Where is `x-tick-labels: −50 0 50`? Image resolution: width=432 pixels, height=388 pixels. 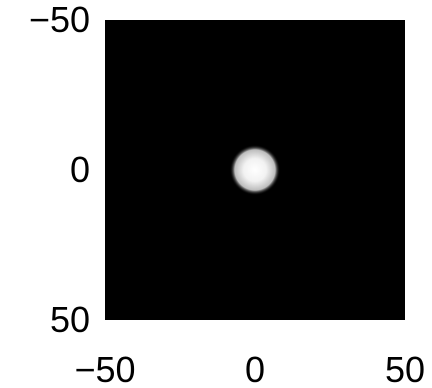 x-tick-labels: −50 0 50 is located at coordinates (249, 368).